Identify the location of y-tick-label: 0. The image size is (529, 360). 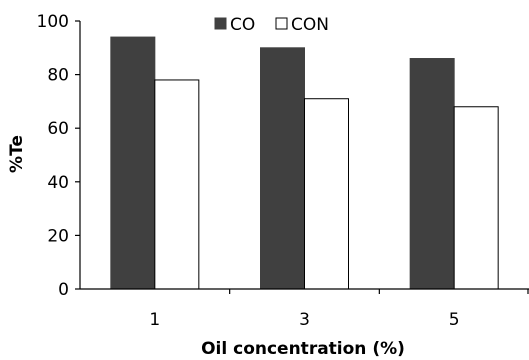
(63, 290).